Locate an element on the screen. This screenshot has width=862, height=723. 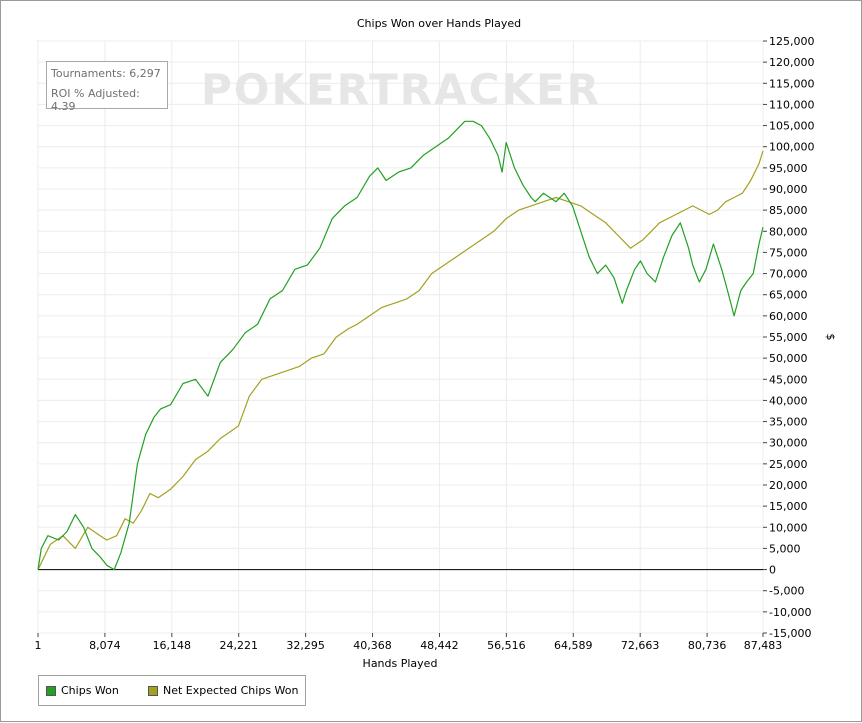
watermark-logo: POKERTRACKER is located at coordinates (401, 89).